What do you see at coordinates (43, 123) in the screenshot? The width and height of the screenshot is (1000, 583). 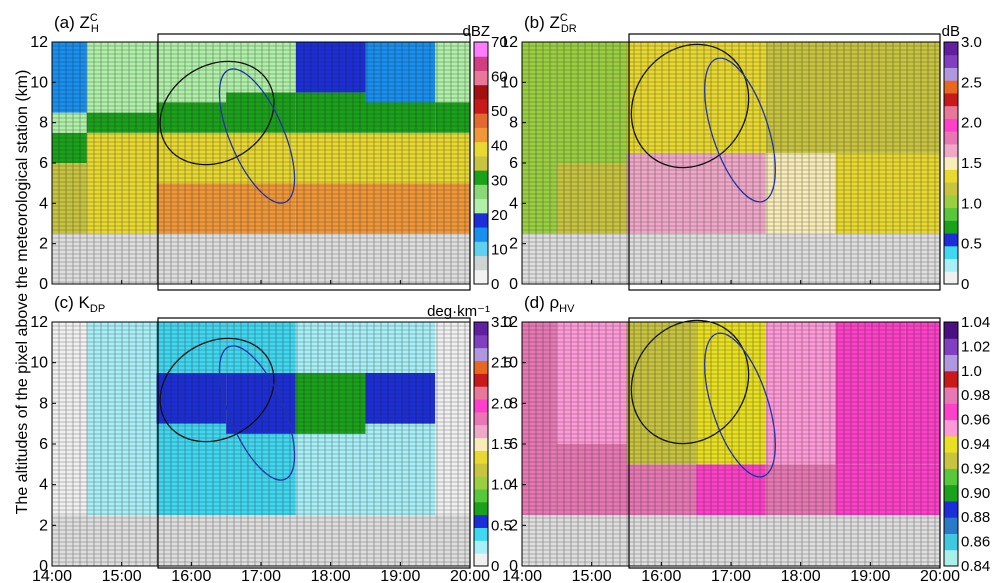 I see `y-tick-label: 8` at bounding box center [43, 123].